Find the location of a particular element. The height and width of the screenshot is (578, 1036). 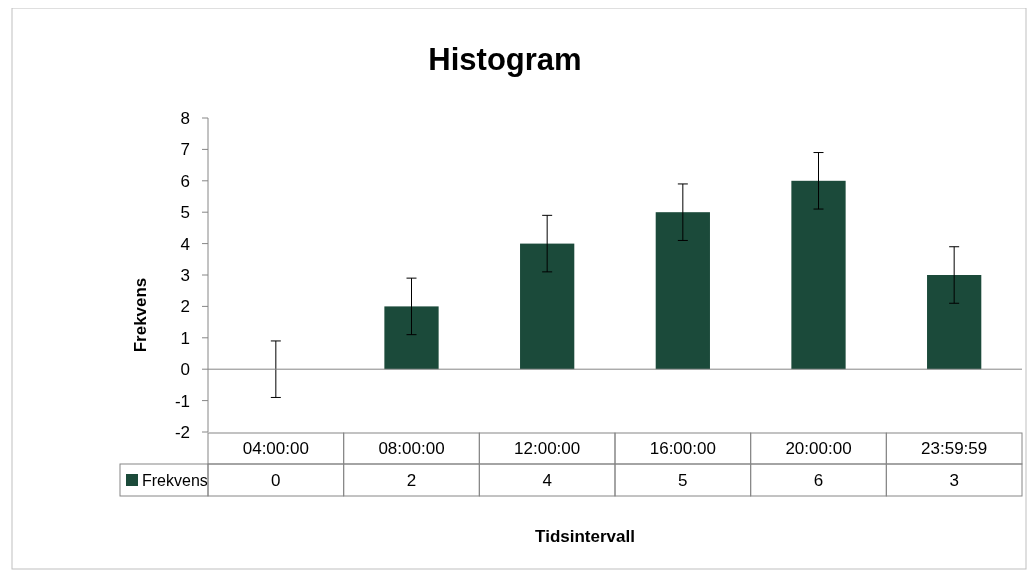

x-tick-label: 20:00:00 is located at coordinates (818, 448).